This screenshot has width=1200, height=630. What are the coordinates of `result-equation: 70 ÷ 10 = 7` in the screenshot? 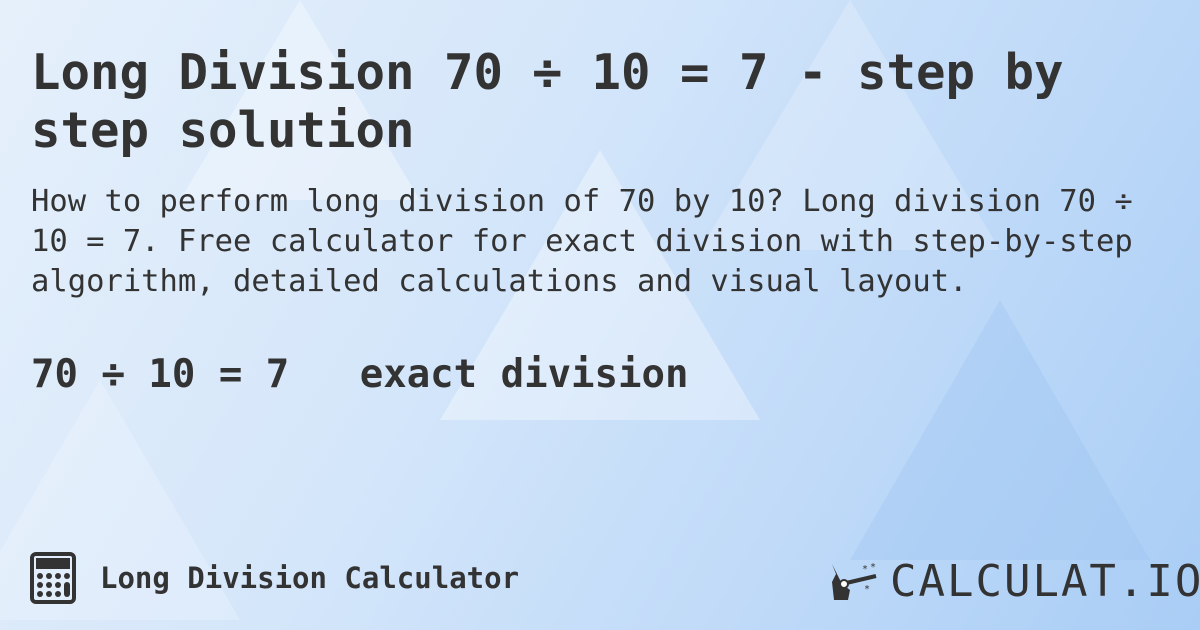 It's located at (160, 374).